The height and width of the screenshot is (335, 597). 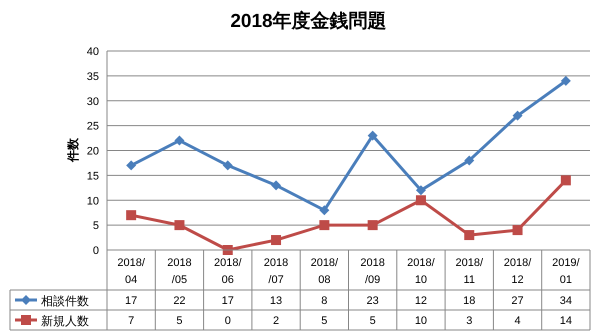 I want to click on data-label: 27, so click(x=517, y=301).